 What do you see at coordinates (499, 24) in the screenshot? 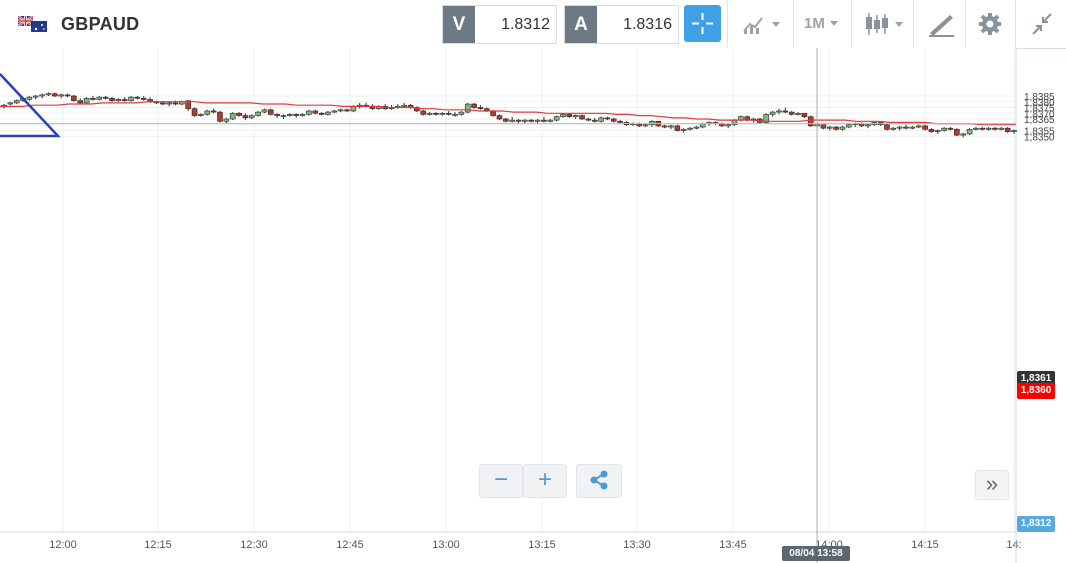
I see `sell-price-box: V 1.8312` at bounding box center [499, 24].